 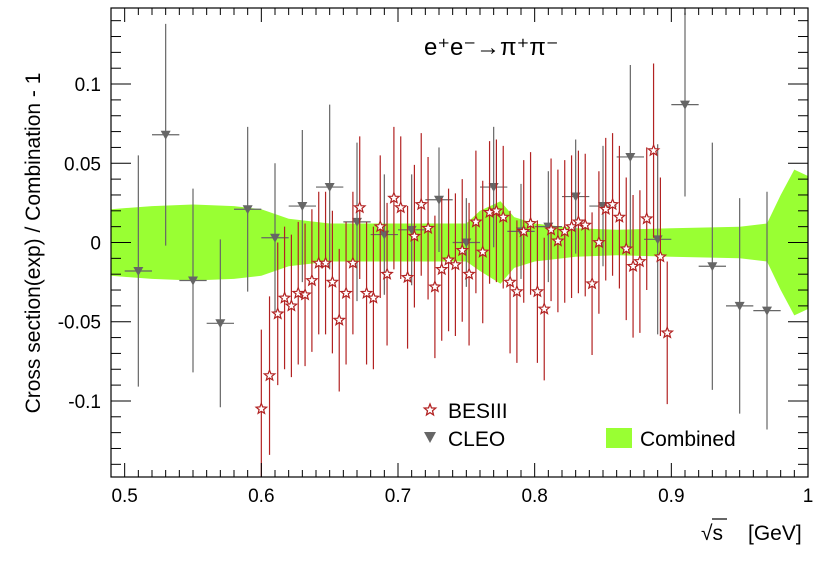 I want to click on legend-item-combined: Combined, so click(x=671, y=439).